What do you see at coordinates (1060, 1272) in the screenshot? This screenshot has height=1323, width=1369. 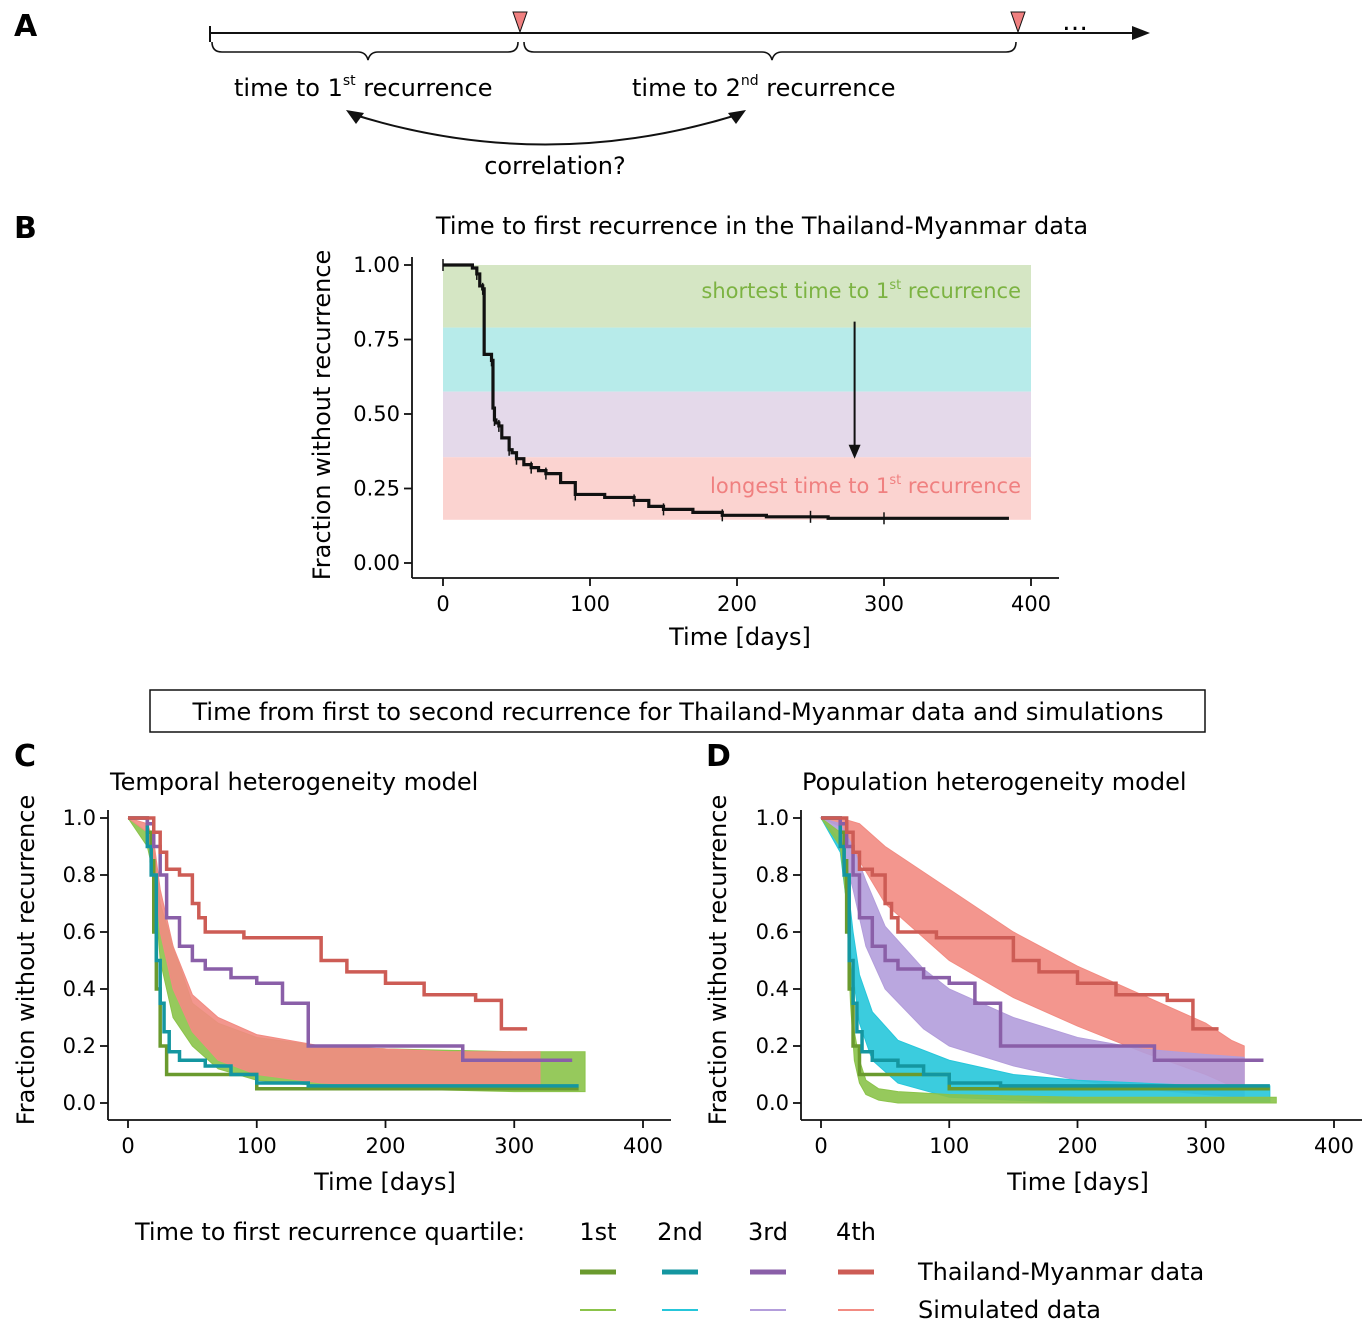 I see `legend-data-label: Thailand-Myanmar data` at bounding box center [1060, 1272].